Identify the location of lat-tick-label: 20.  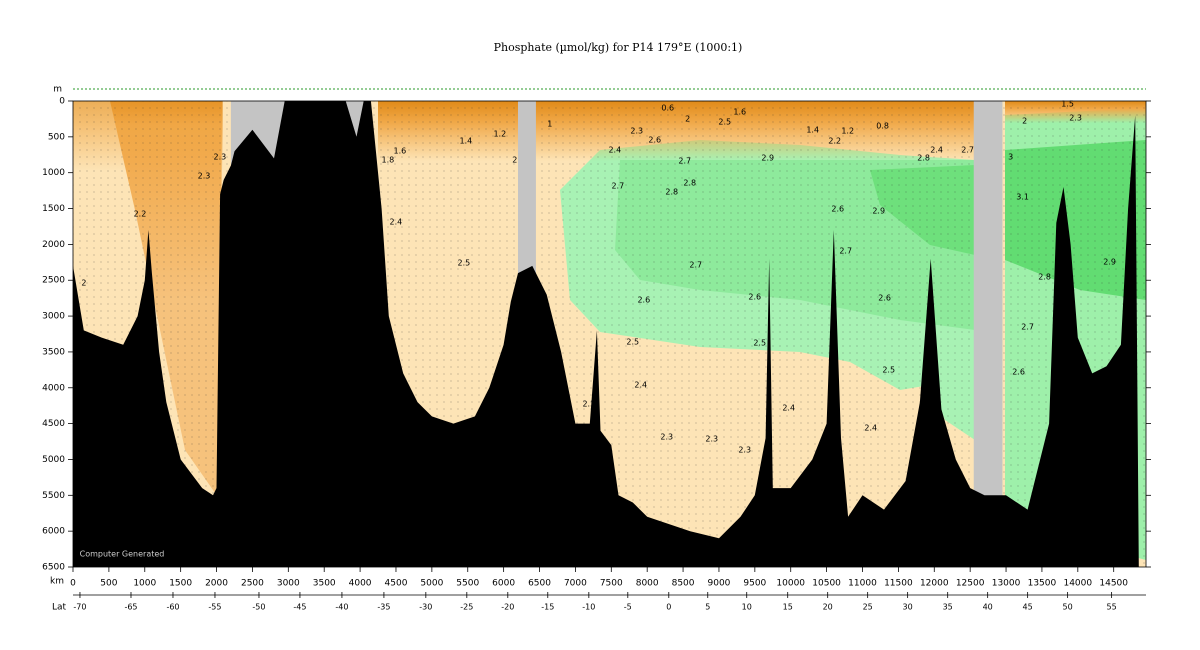
(828, 607).